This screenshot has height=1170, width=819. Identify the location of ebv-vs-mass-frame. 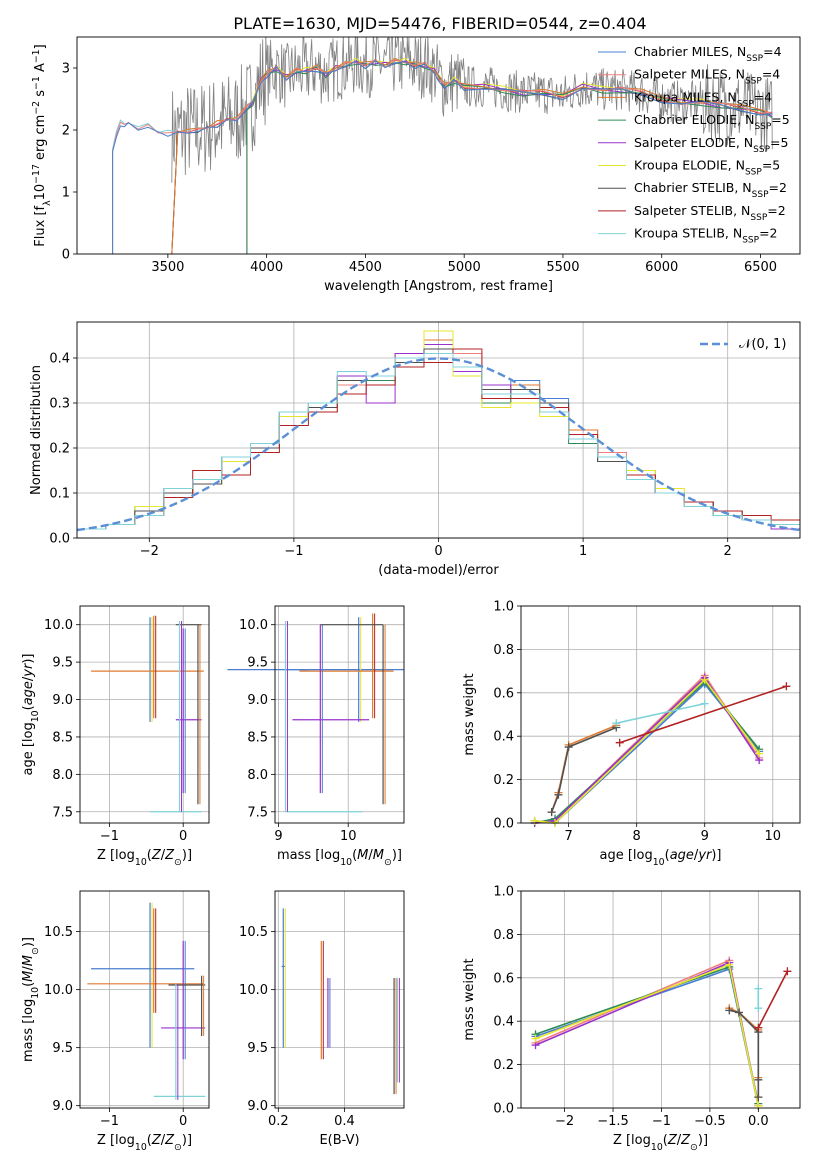
(339, 999).